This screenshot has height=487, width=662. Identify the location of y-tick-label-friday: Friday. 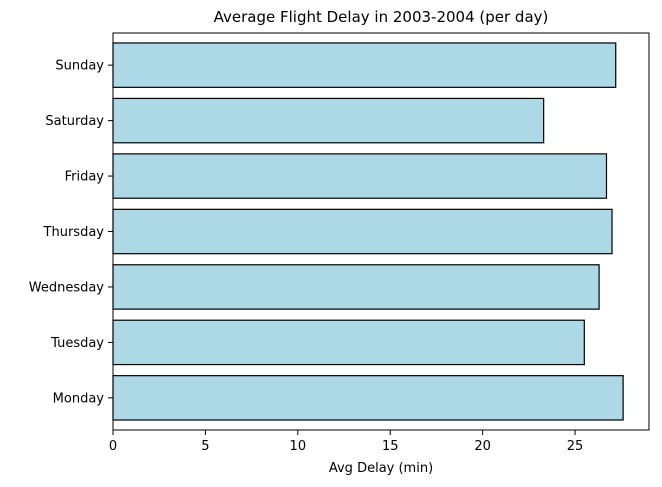
(85, 177).